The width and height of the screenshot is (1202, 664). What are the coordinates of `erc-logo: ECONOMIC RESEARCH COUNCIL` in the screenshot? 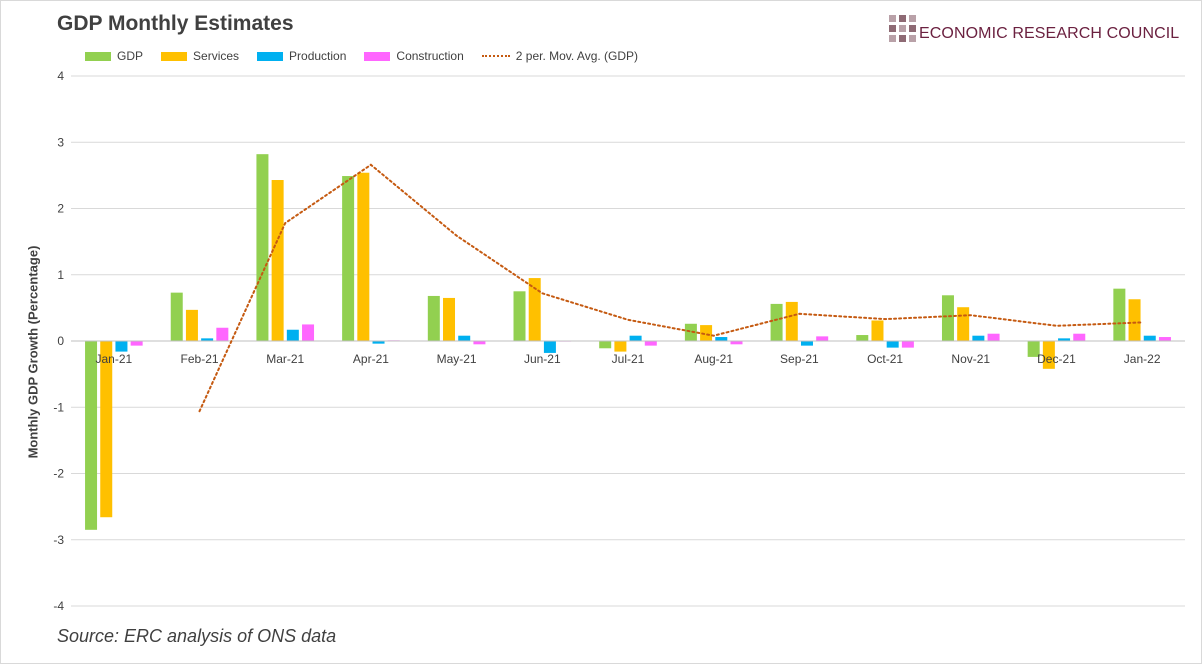 It's located at (1039, 35).